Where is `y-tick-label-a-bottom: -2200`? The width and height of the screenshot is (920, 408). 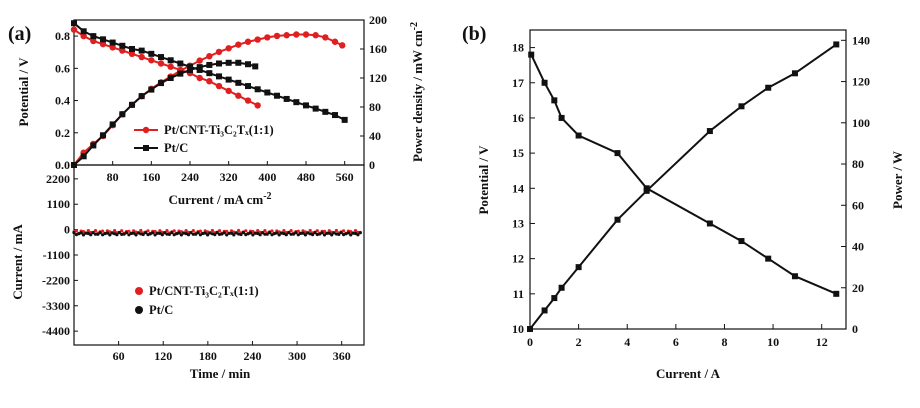
y-tick-label-a-bottom: -2200 is located at coordinates (56, 280).